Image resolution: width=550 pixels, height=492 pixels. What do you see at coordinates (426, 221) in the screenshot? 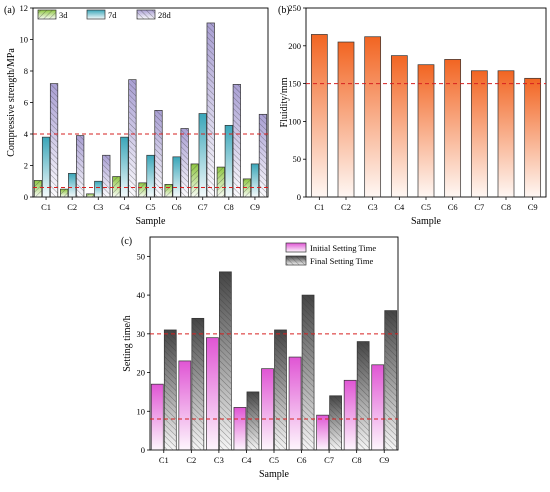
I see `x-axis-label: Sample` at bounding box center [426, 221].